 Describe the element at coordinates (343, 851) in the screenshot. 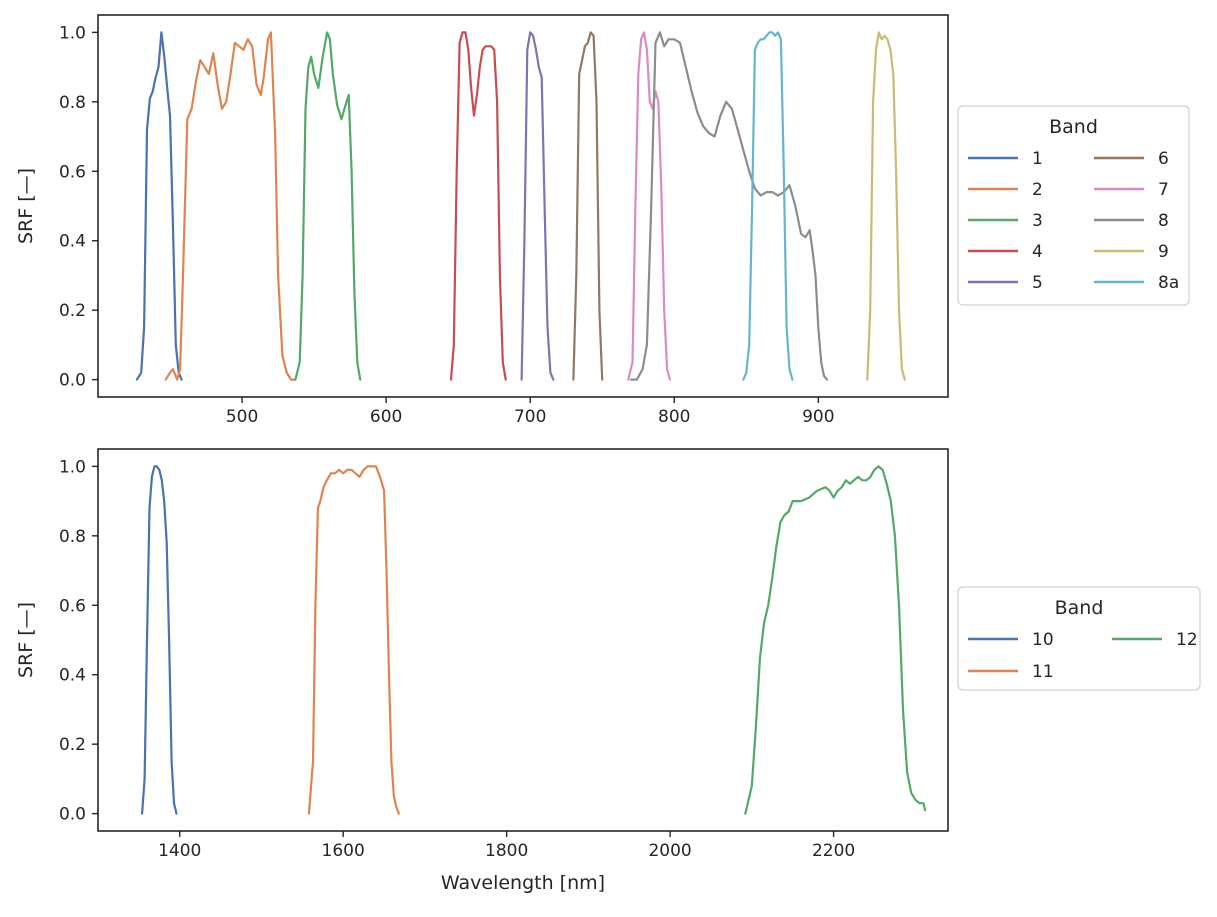

I see `chart-1-x-tick-label: 1600` at that location.